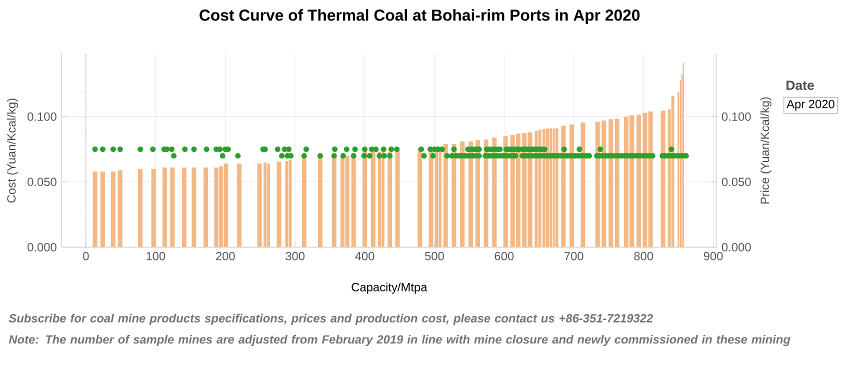 The image size is (847, 371). I want to click on y-tick-label: 0.000, so click(42, 247).